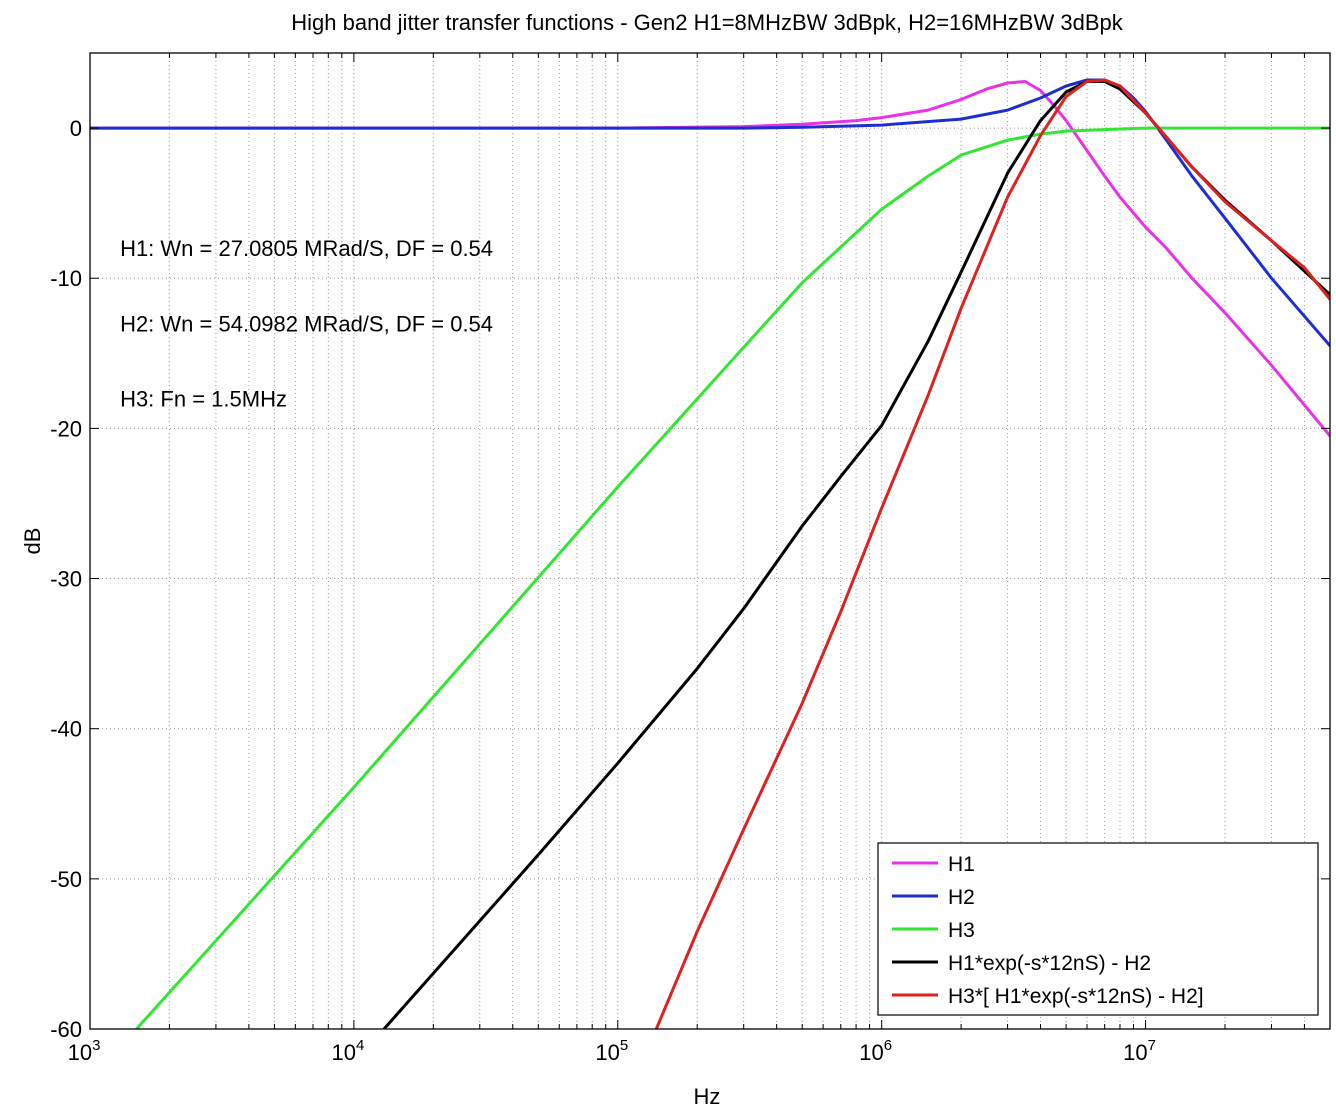 The image size is (1336, 1115). Describe the element at coordinates (84, 1051) in the screenshot. I see `x-tick-label: 10³` at that location.